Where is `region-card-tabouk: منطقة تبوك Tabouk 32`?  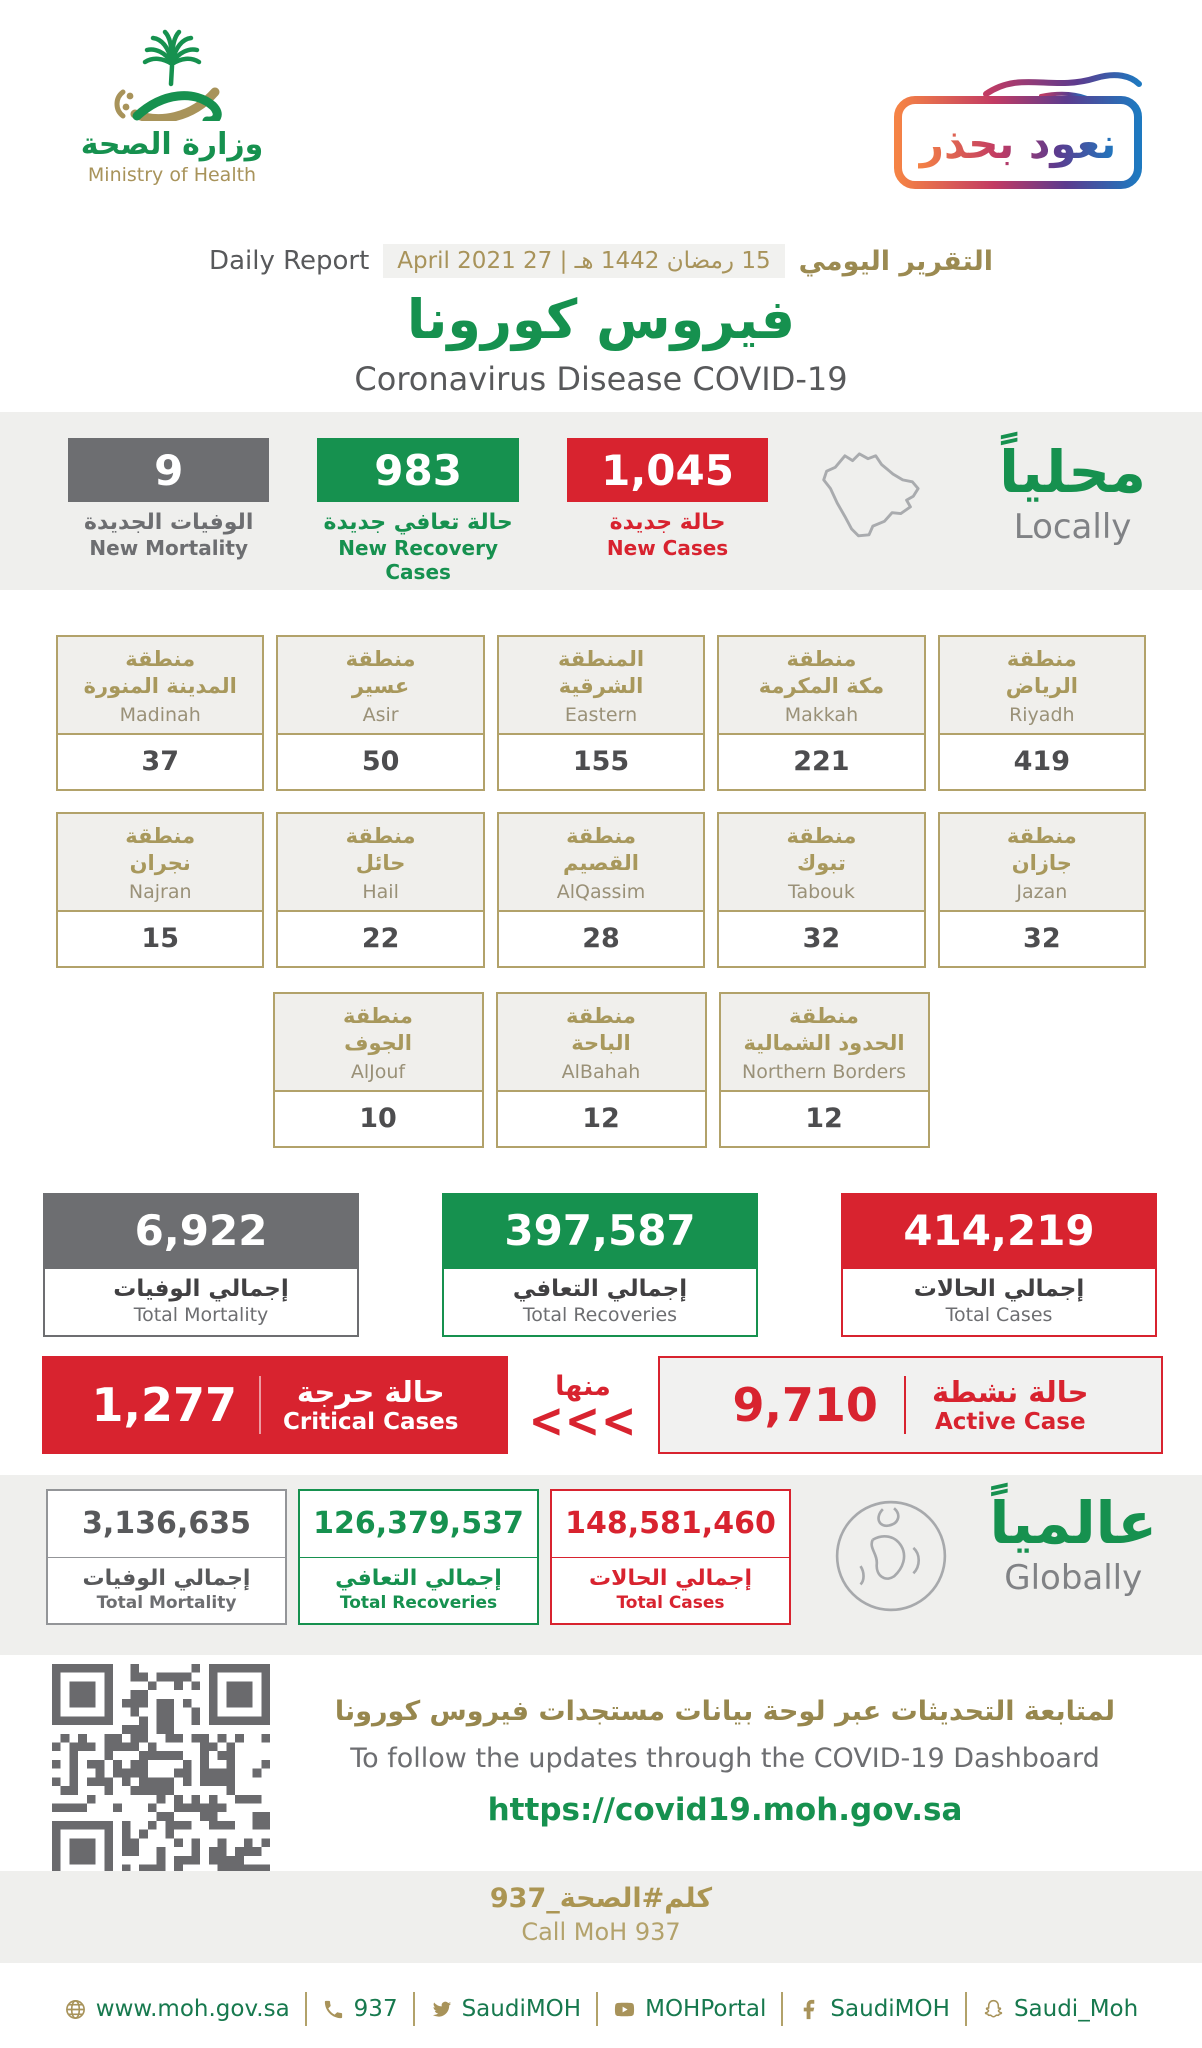
region-card-tabouk: منطقة تبوك Tabouk 32 is located at coordinates (821, 890).